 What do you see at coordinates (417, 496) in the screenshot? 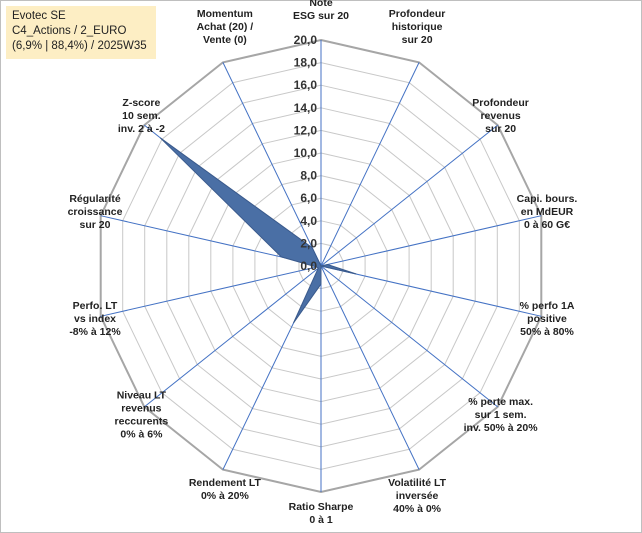
I see `axis-label-6: Volatilité LT inversée 40% à 0%` at bounding box center [417, 496].